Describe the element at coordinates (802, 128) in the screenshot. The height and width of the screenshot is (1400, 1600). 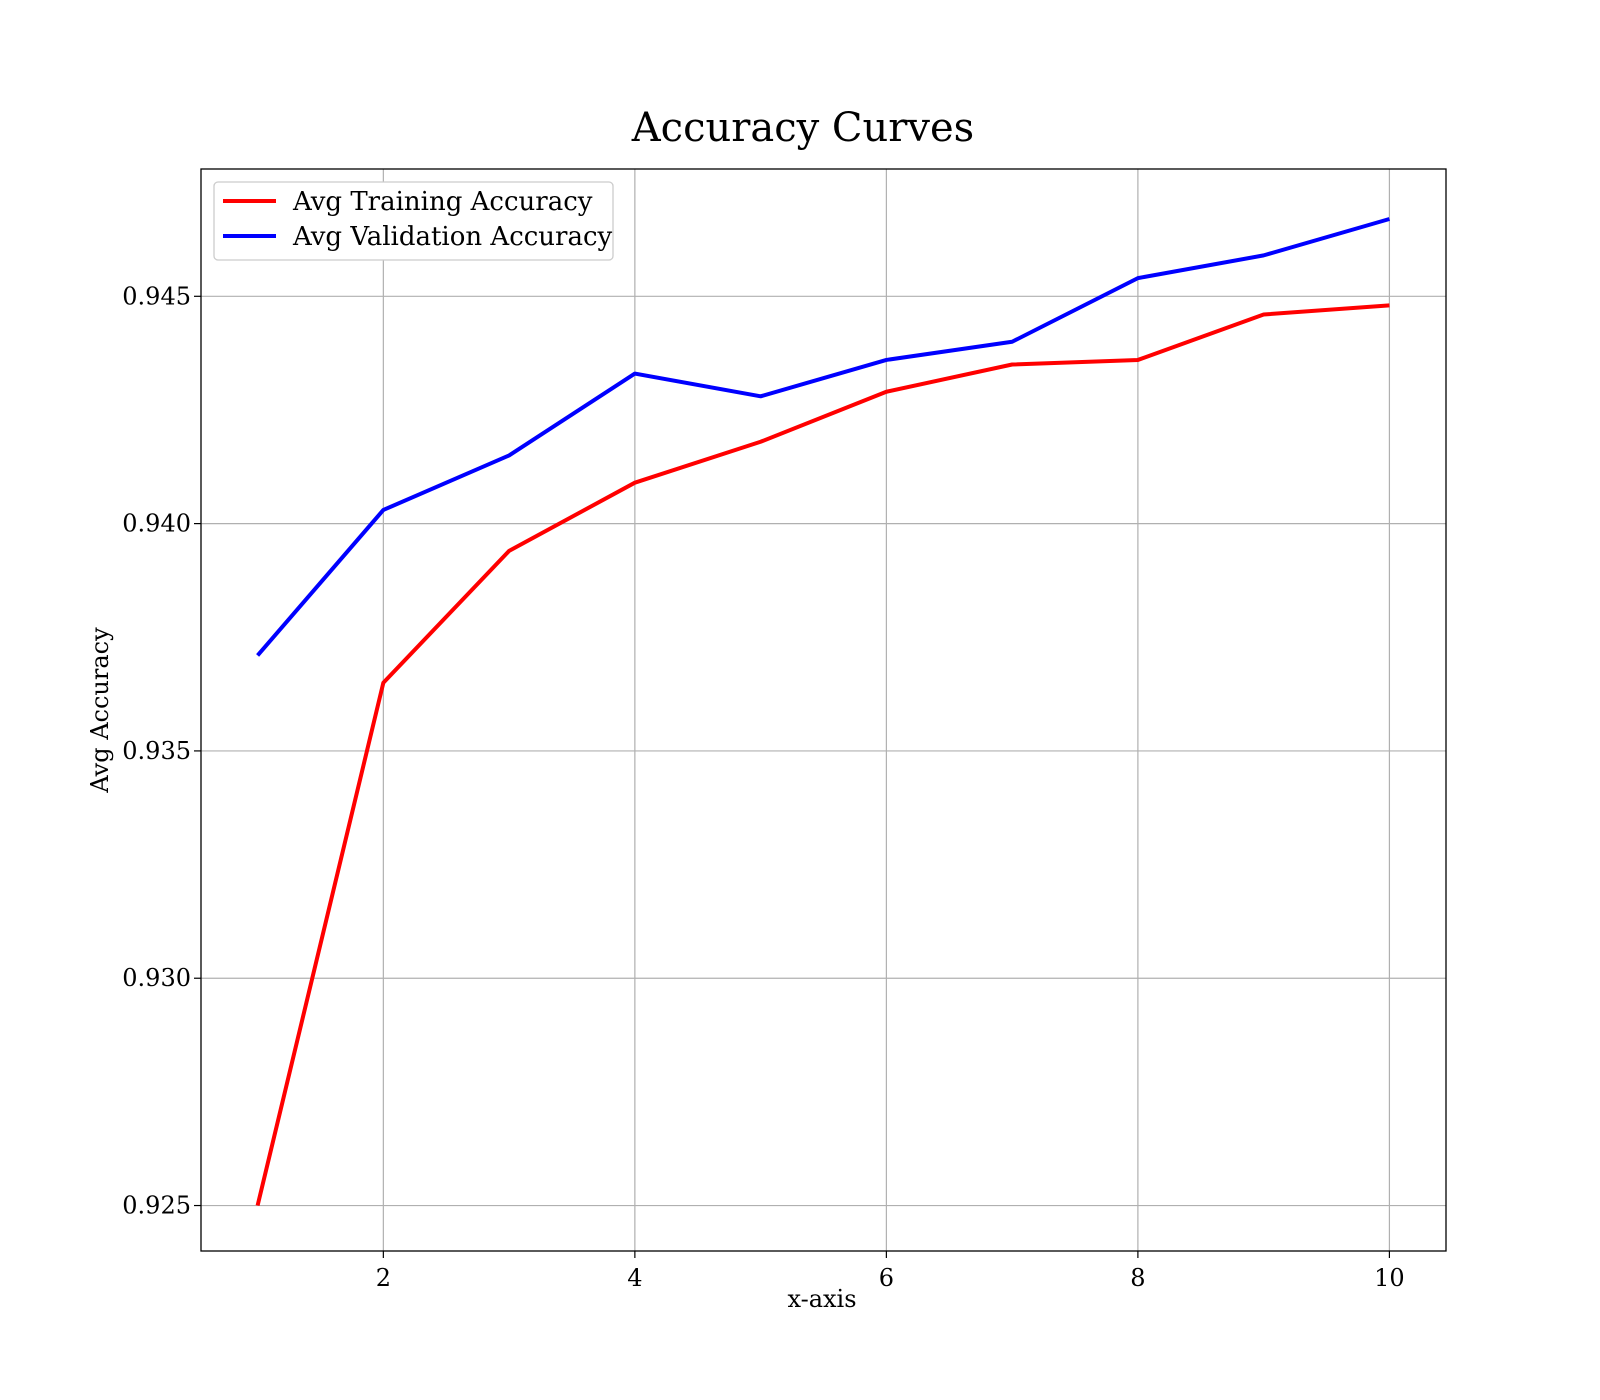
I see `chart-title: Accuracy Curves` at that location.